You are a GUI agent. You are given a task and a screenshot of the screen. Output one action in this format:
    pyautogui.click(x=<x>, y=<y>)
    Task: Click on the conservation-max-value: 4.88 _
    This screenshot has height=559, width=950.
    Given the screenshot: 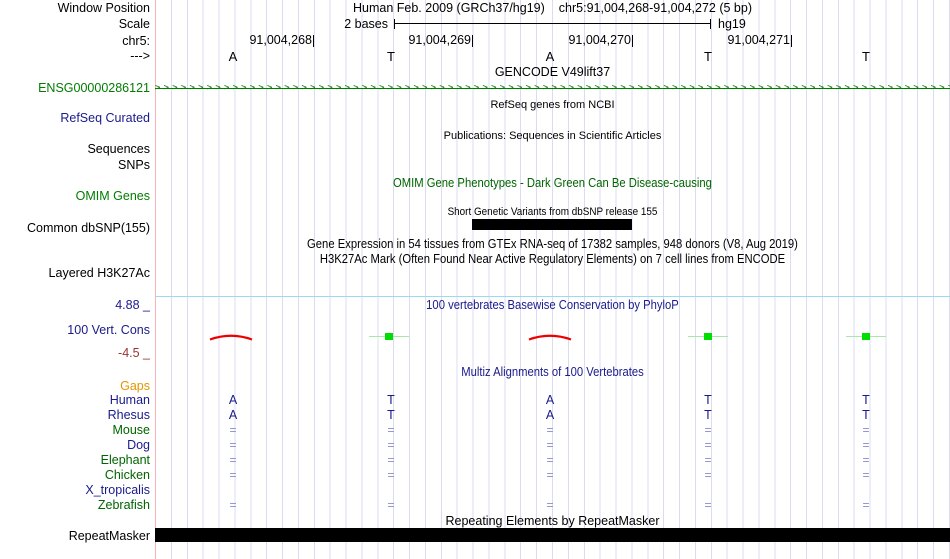 What is the action you would take?
    pyautogui.click(x=132, y=305)
    